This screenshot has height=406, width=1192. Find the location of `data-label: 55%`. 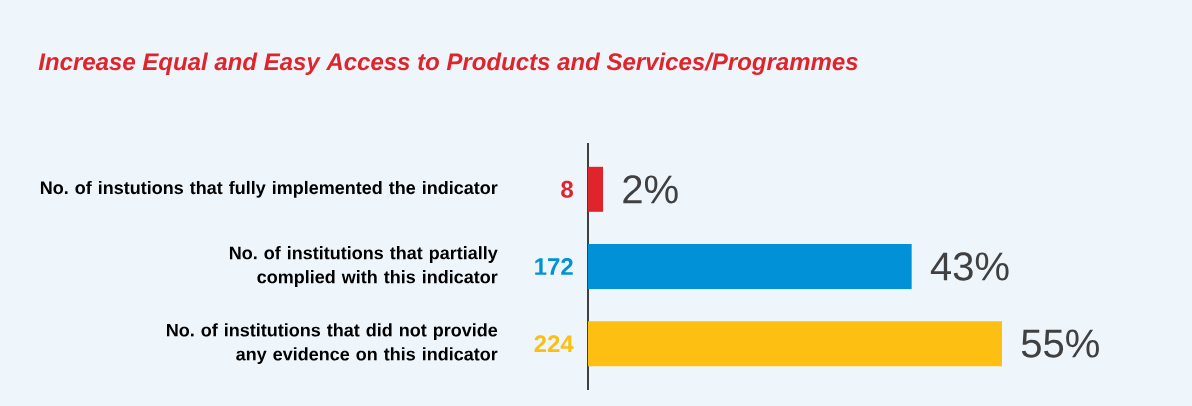

data-label: 55% is located at coordinates (1060, 343).